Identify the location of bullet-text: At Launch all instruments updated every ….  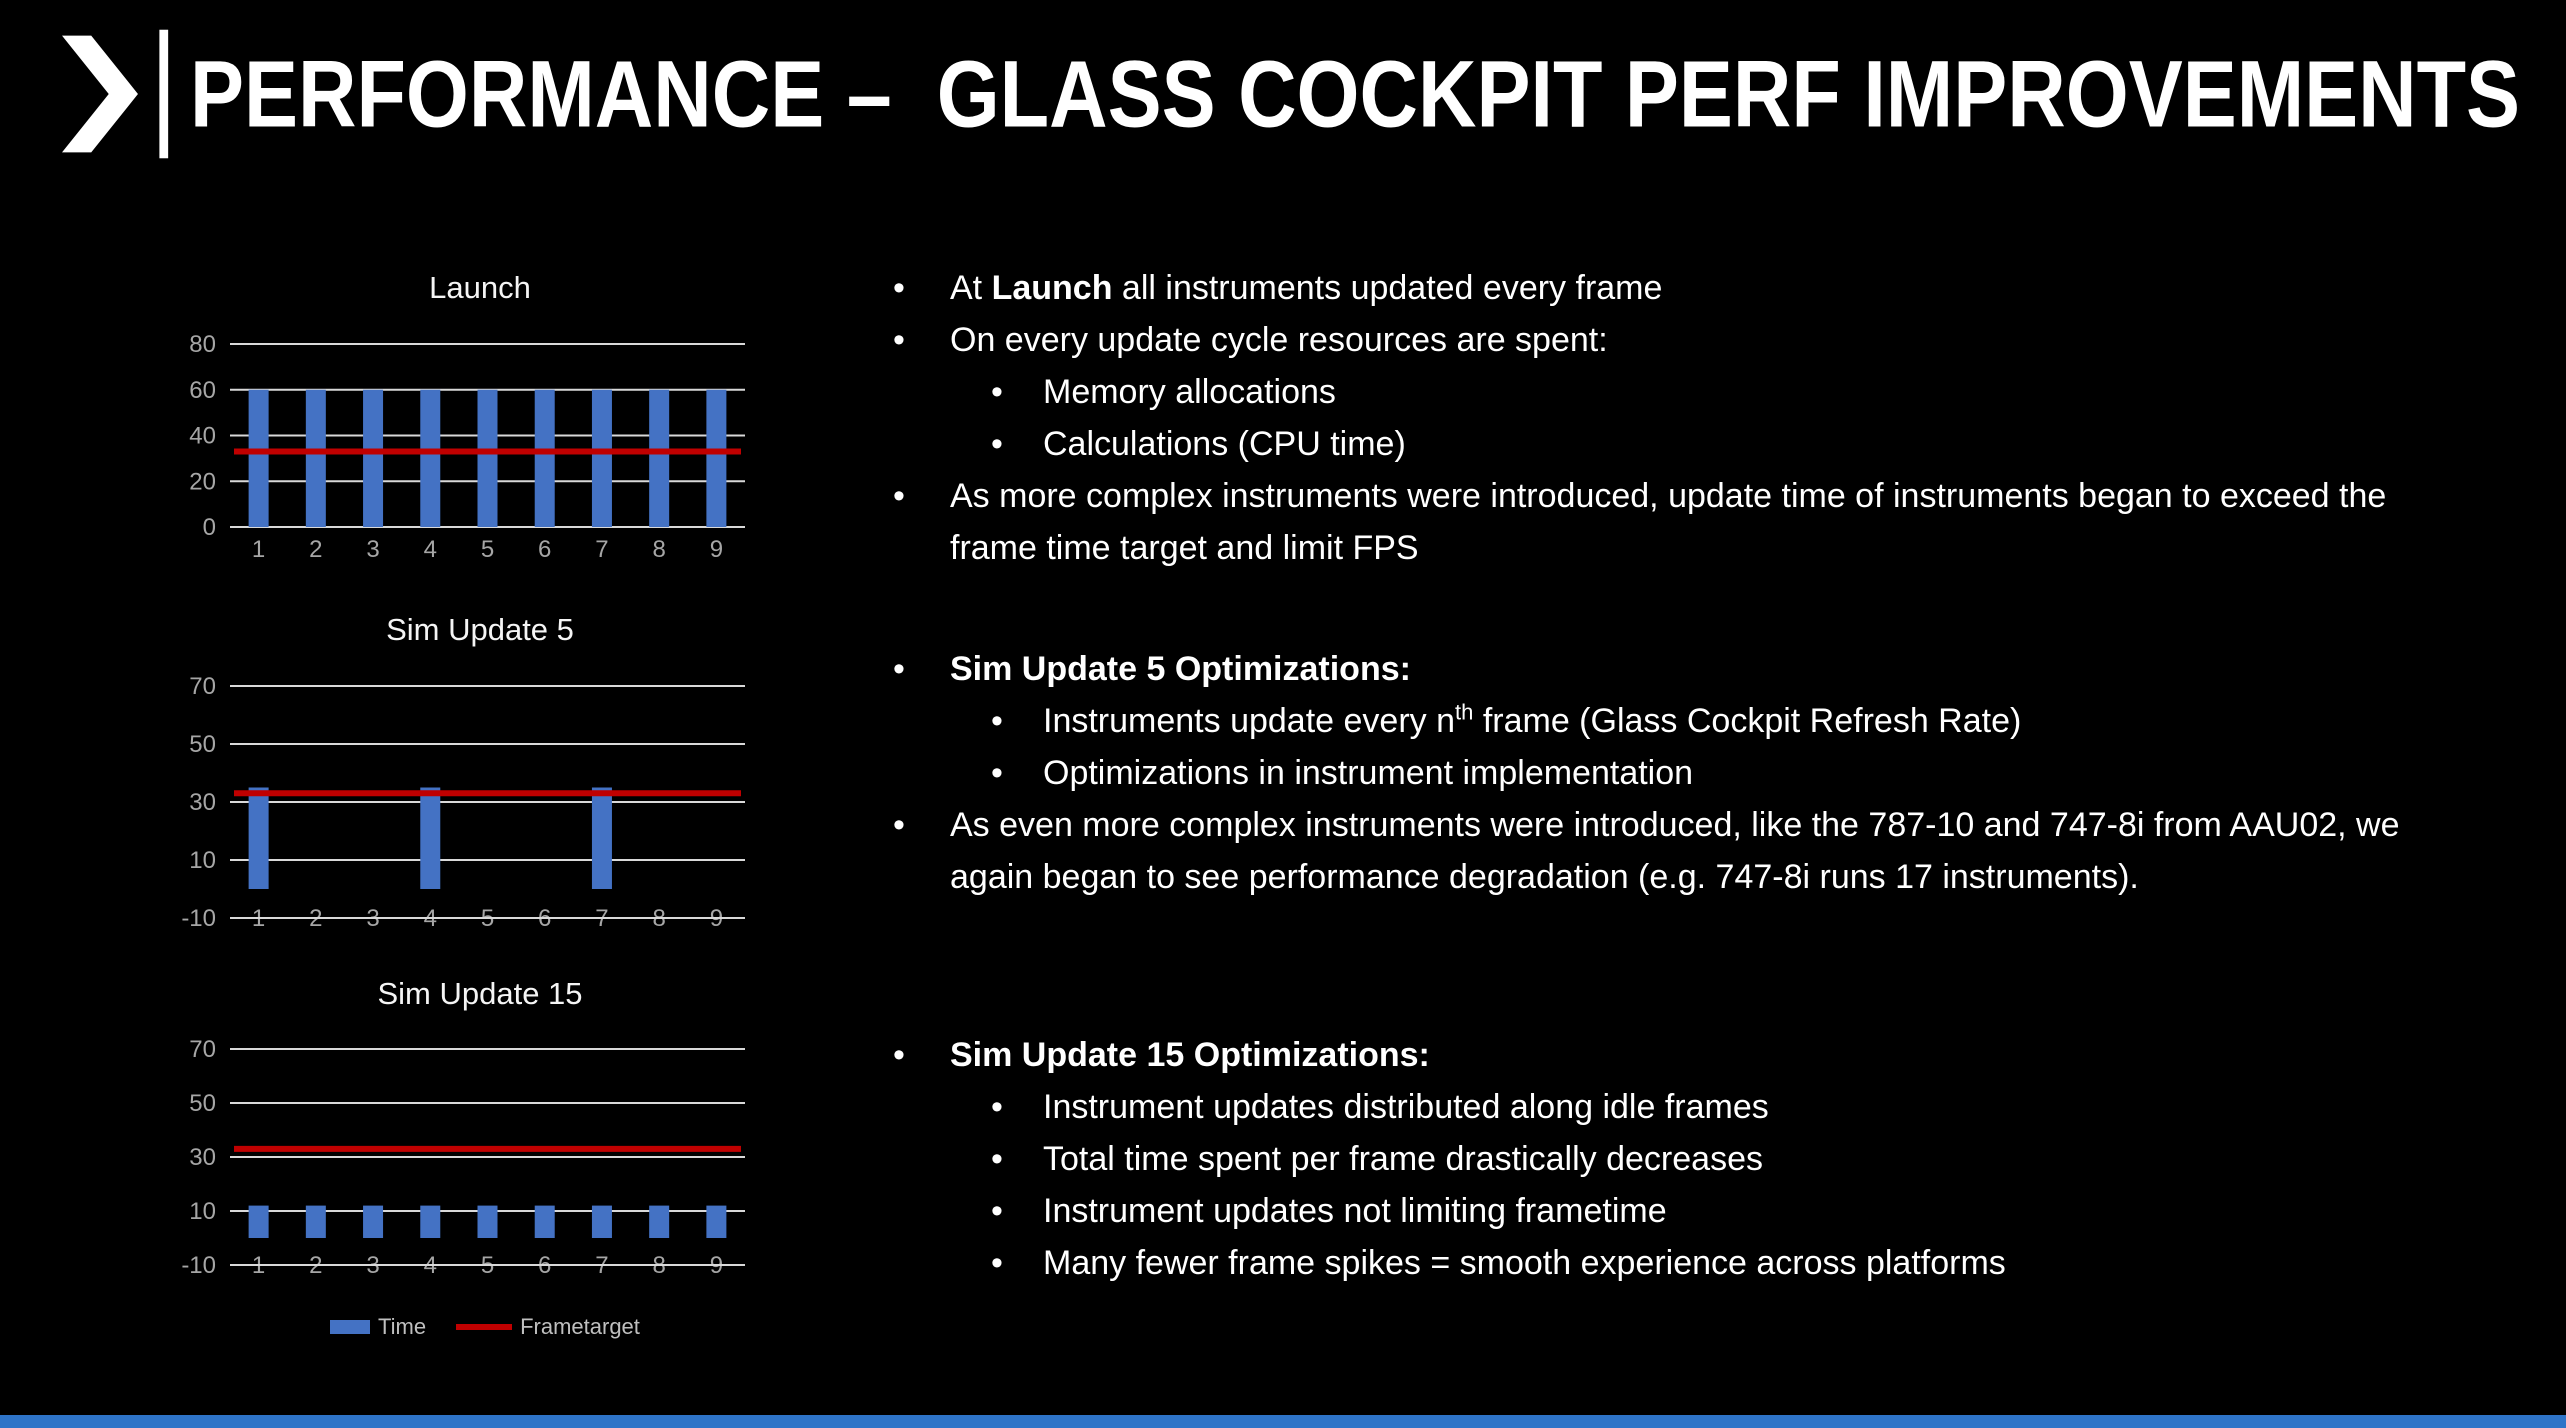
(1694, 288).